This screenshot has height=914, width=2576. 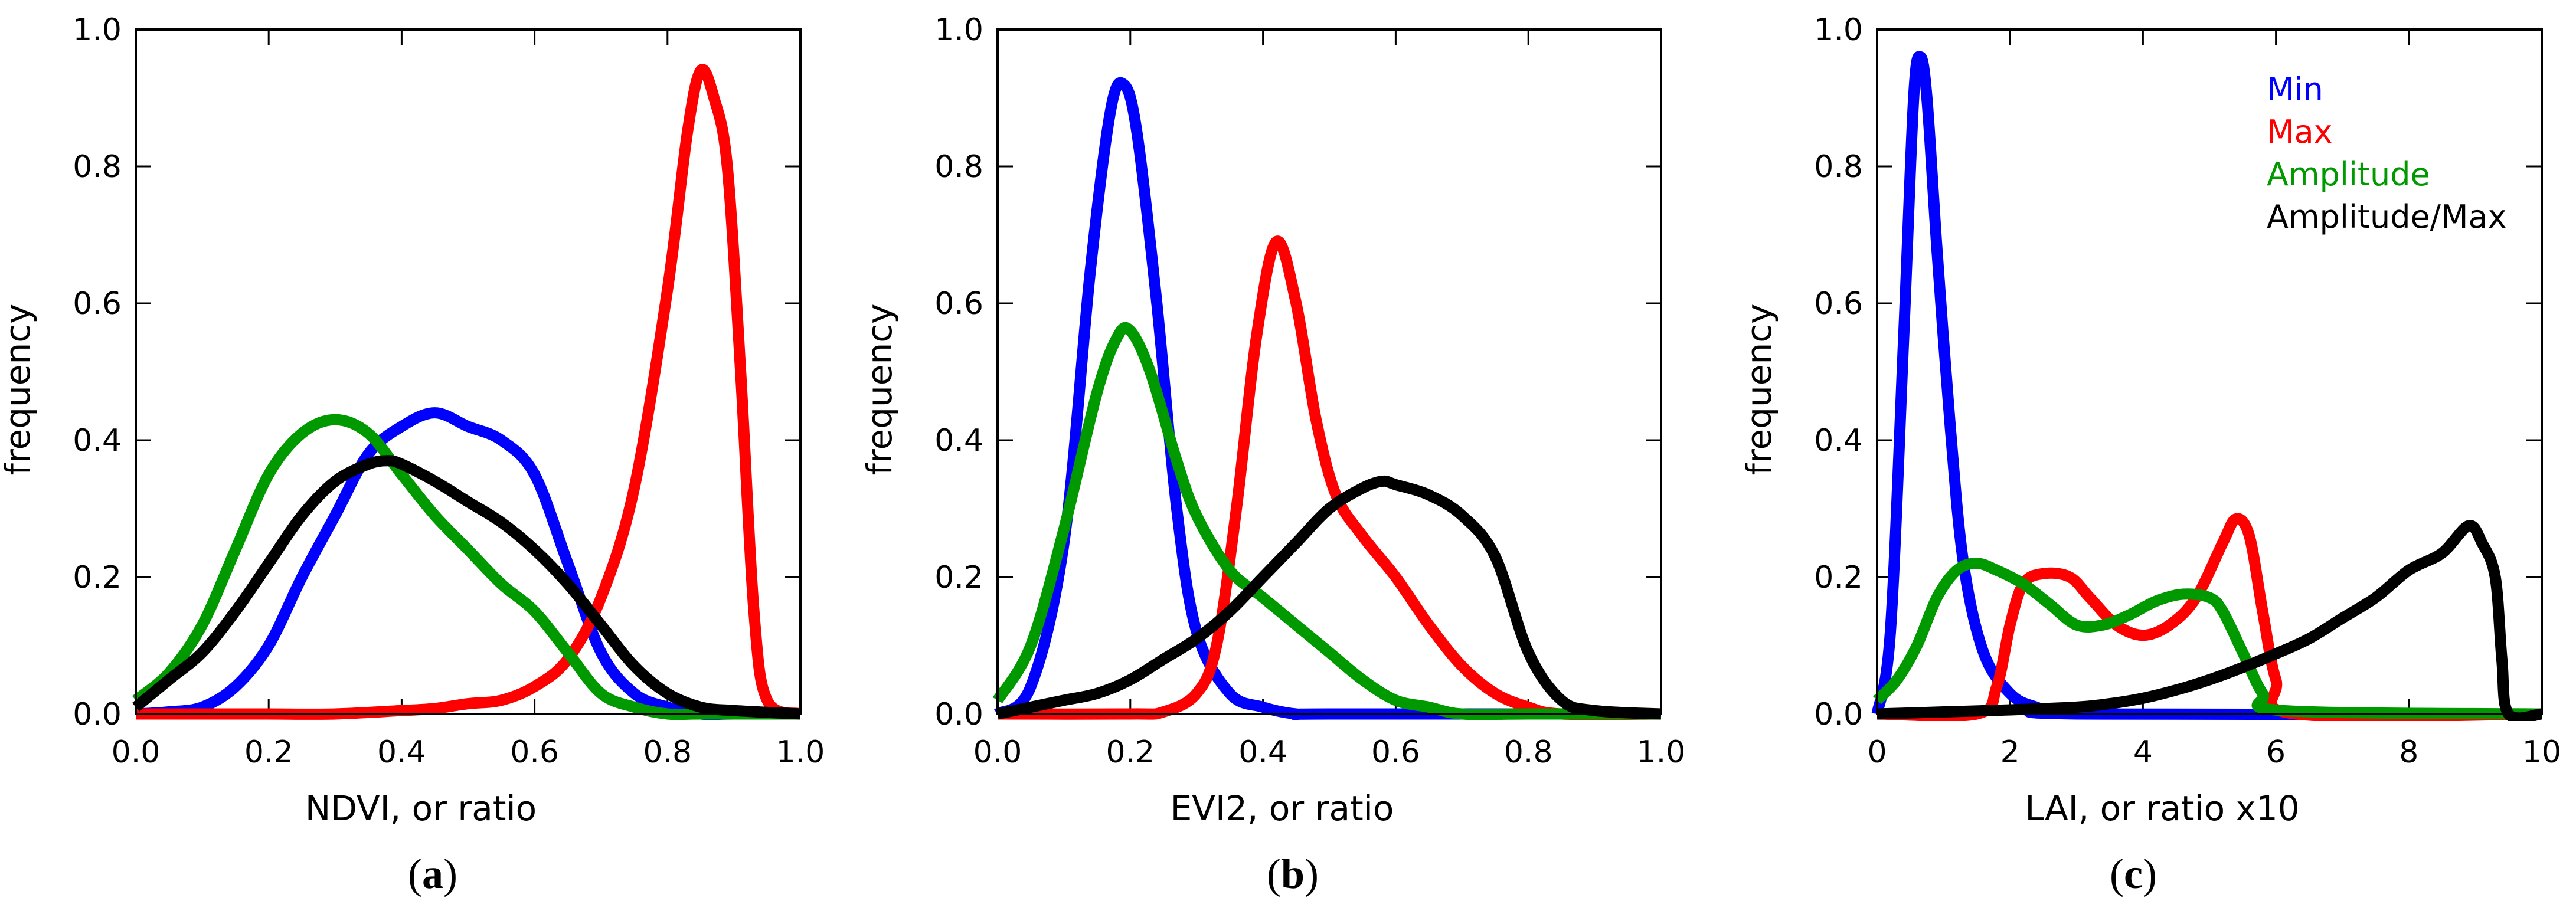 I want to click on panel-label-b: (b), so click(x=1292, y=873).